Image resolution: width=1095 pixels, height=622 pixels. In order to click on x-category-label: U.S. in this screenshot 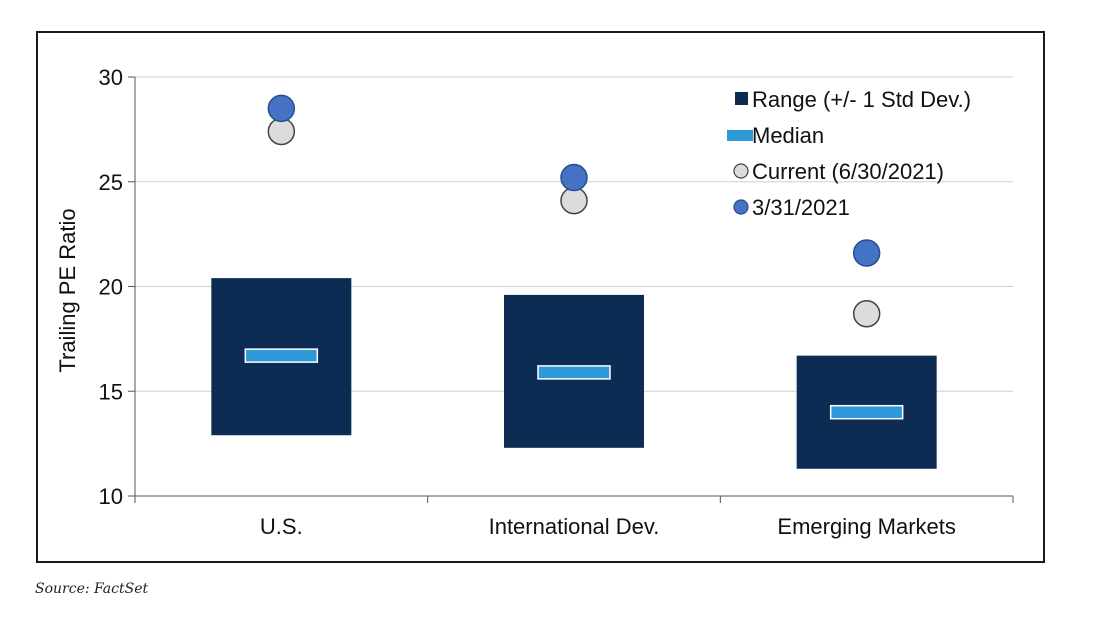, I will do `click(281, 526)`.